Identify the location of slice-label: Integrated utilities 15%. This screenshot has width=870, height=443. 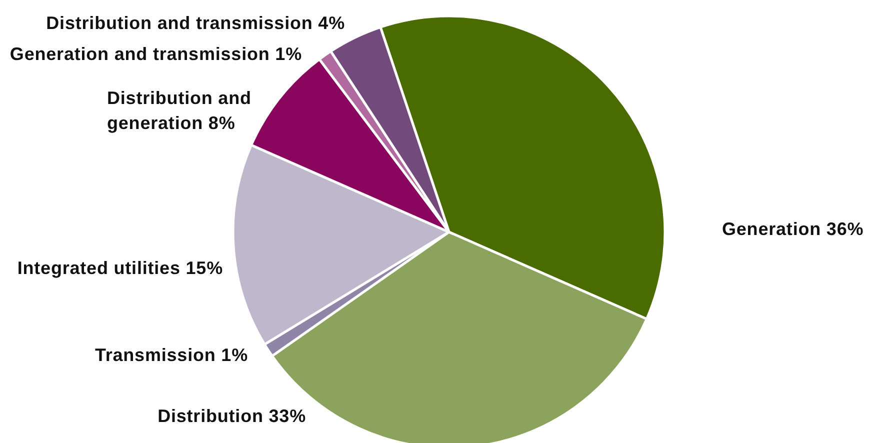
(120, 268).